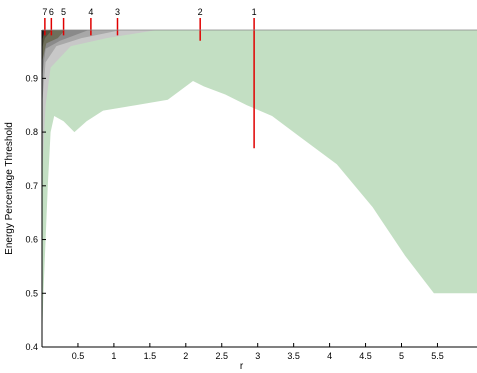  Describe the element at coordinates (401, 356) in the screenshot. I see `x-tick-label: 5` at that location.